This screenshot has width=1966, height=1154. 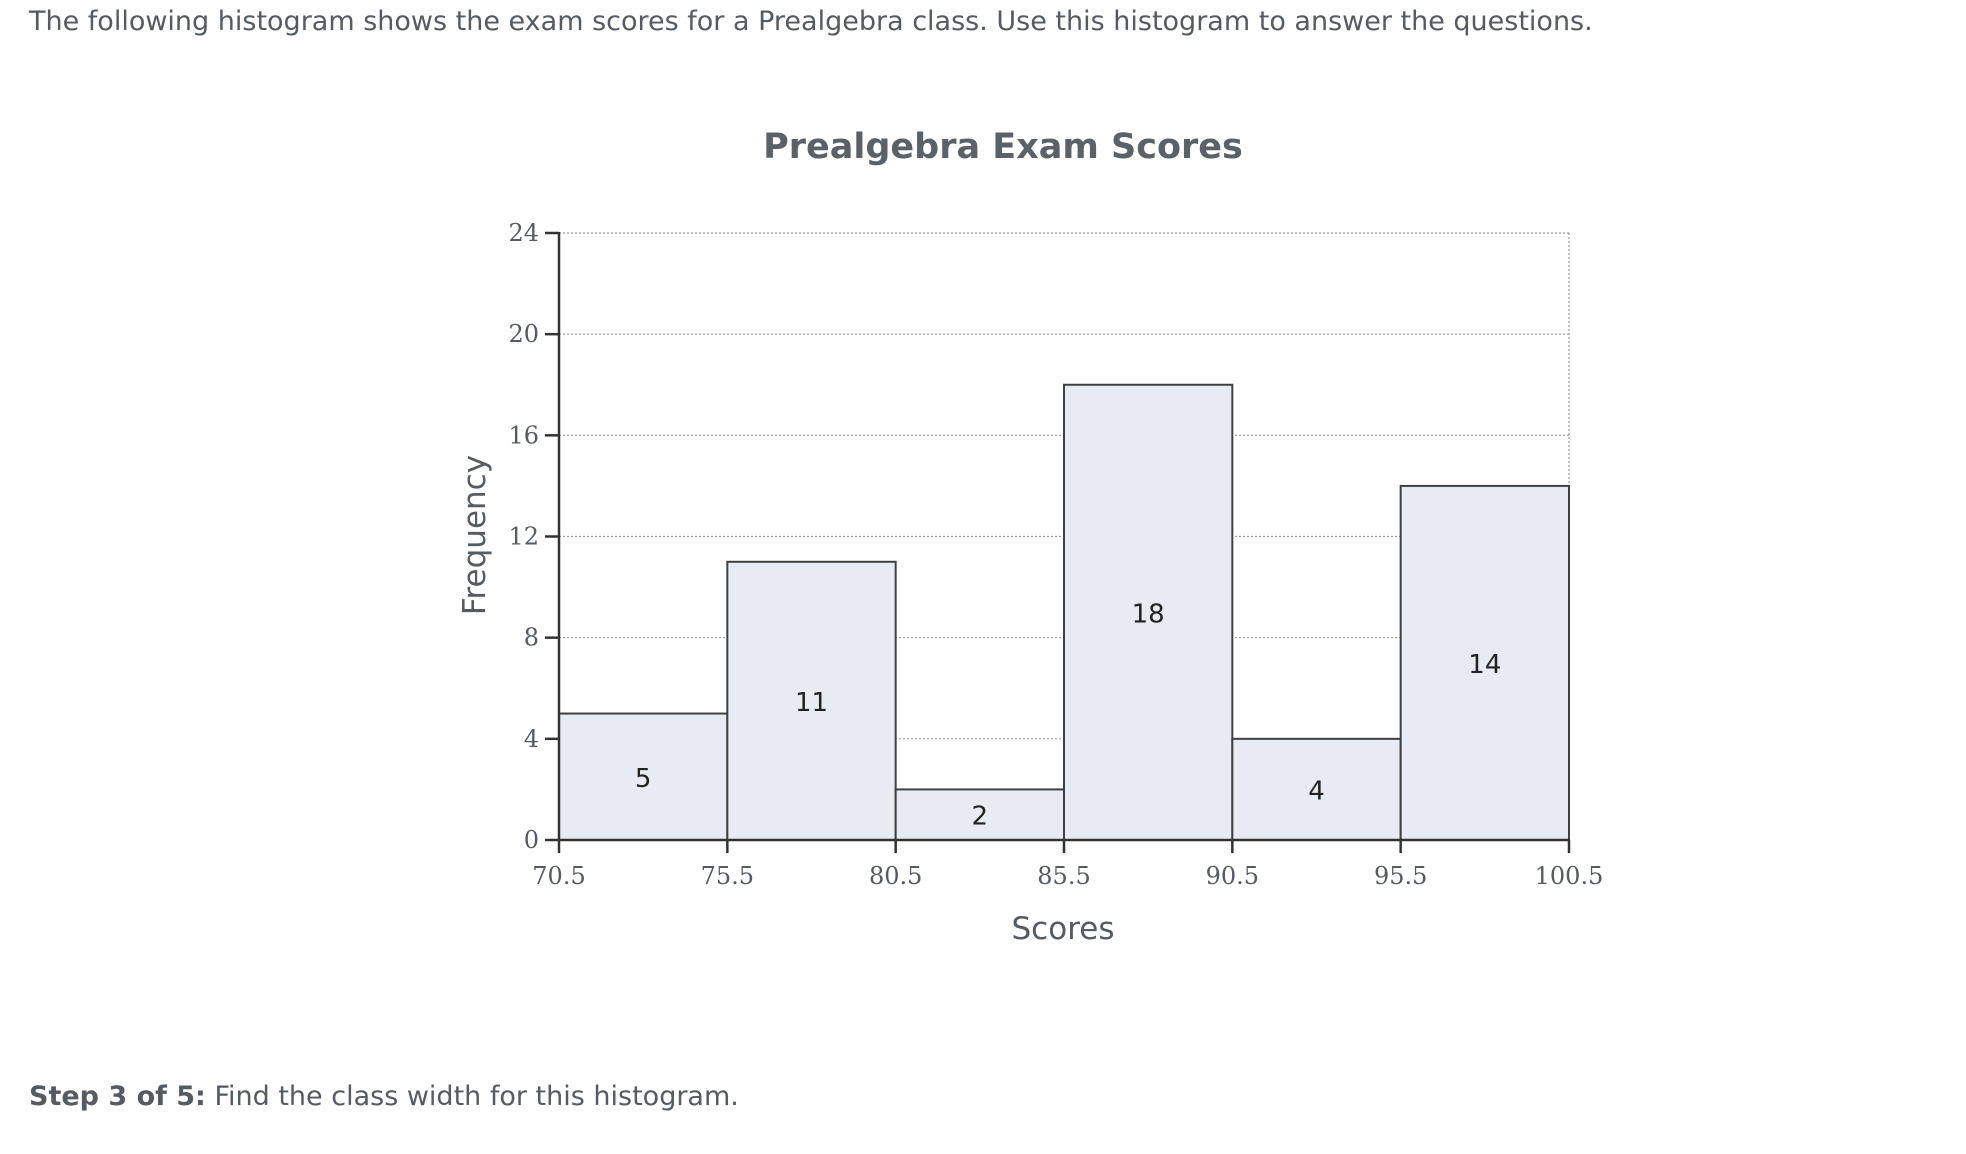 What do you see at coordinates (523, 233) in the screenshot?
I see `y-tick-label: 24` at bounding box center [523, 233].